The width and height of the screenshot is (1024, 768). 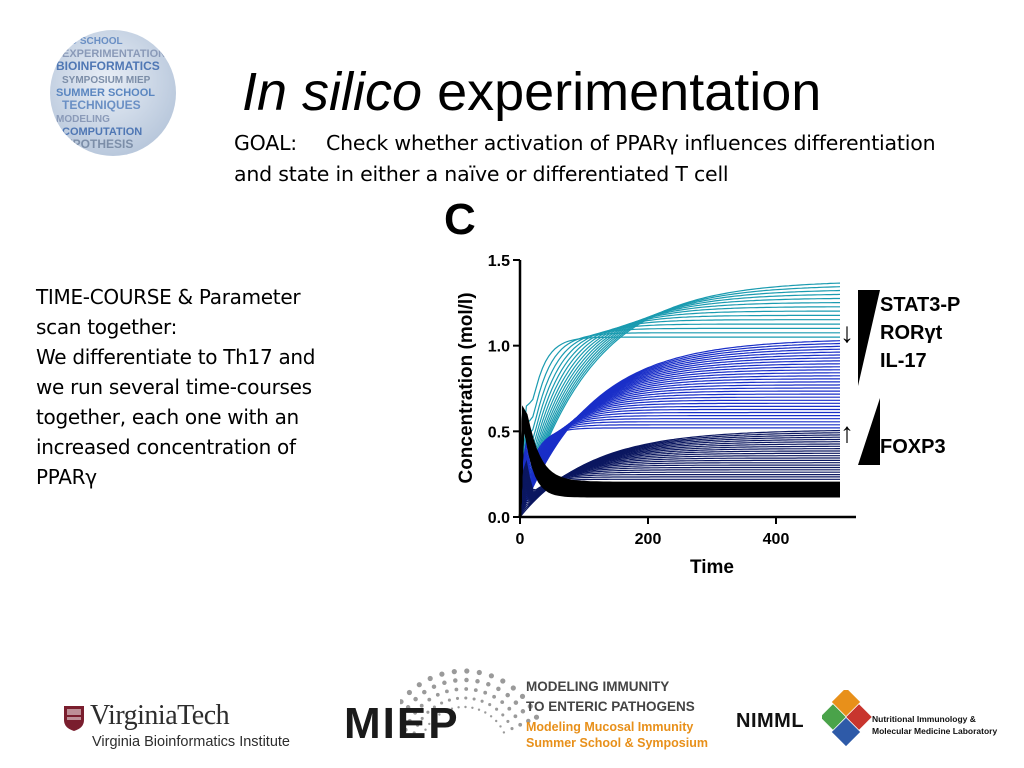 I want to click on description-line: increased concentration of, so click(x=166, y=447).